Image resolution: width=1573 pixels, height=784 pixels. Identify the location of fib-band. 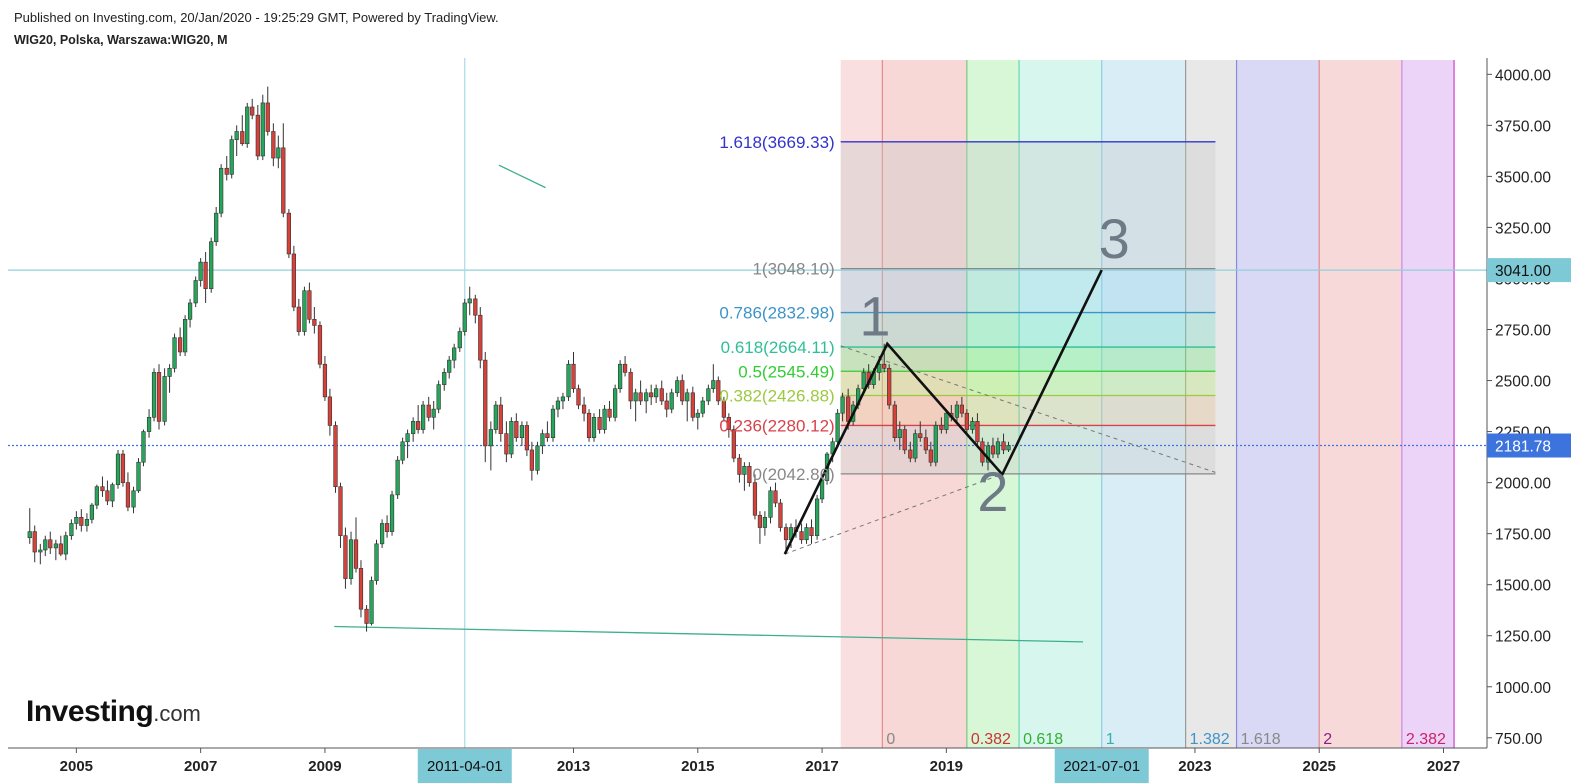
(1028, 290).